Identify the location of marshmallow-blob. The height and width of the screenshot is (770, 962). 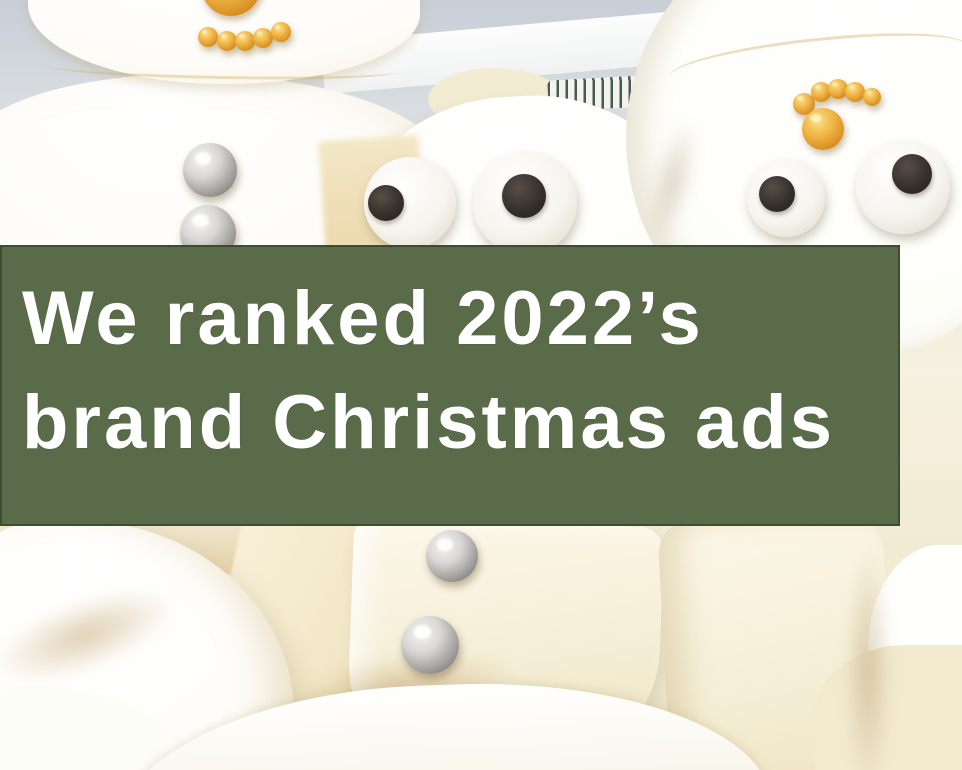
(888, 707).